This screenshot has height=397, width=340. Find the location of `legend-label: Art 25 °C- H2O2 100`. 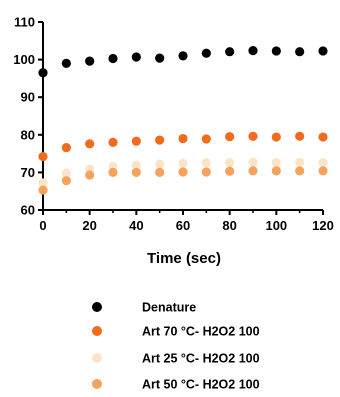

legend-label: Art 25 °C- H2O2 100 is located at coordinates (201, 359).